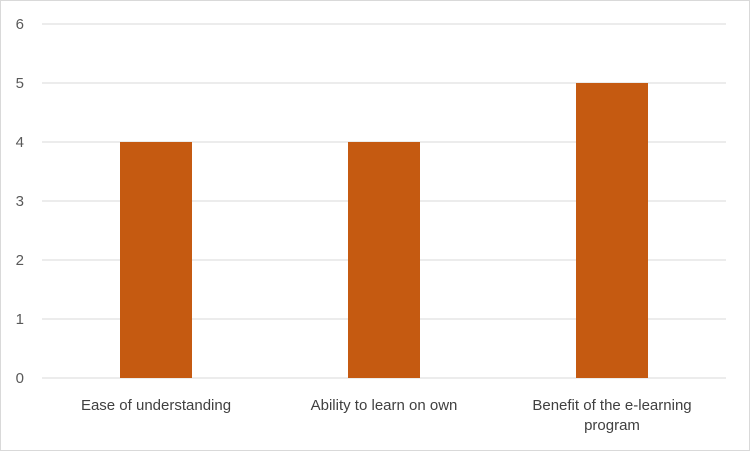 The image size is (750, 451). I want to click on x-tick-label: program, so click(612, 425).